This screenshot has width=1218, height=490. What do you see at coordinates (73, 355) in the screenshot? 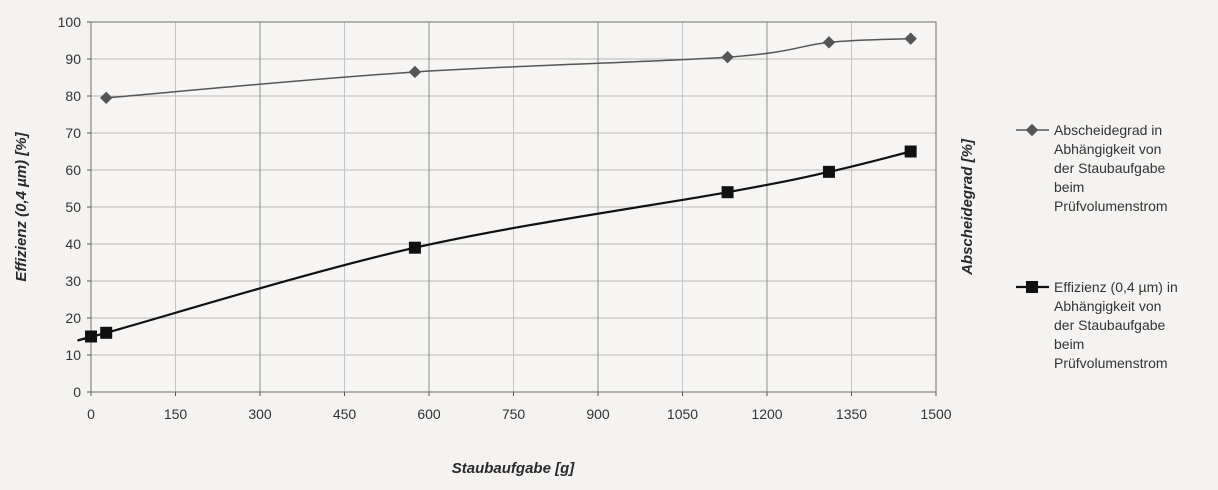
I see `y-tick-label-10: 10` at bounding box center [73, 355].